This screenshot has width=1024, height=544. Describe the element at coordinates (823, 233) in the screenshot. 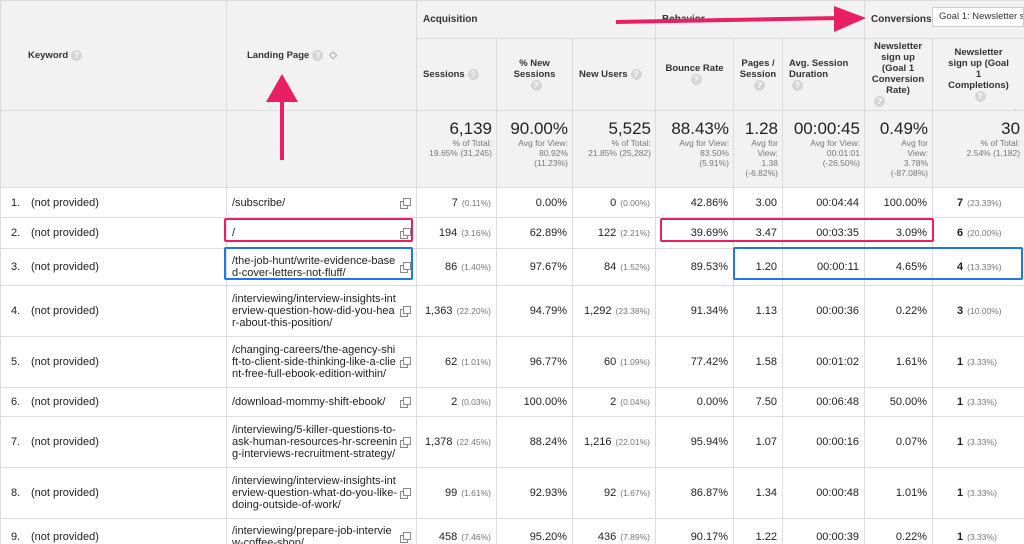

I see `duration-cell: 00:03:35` at that location.